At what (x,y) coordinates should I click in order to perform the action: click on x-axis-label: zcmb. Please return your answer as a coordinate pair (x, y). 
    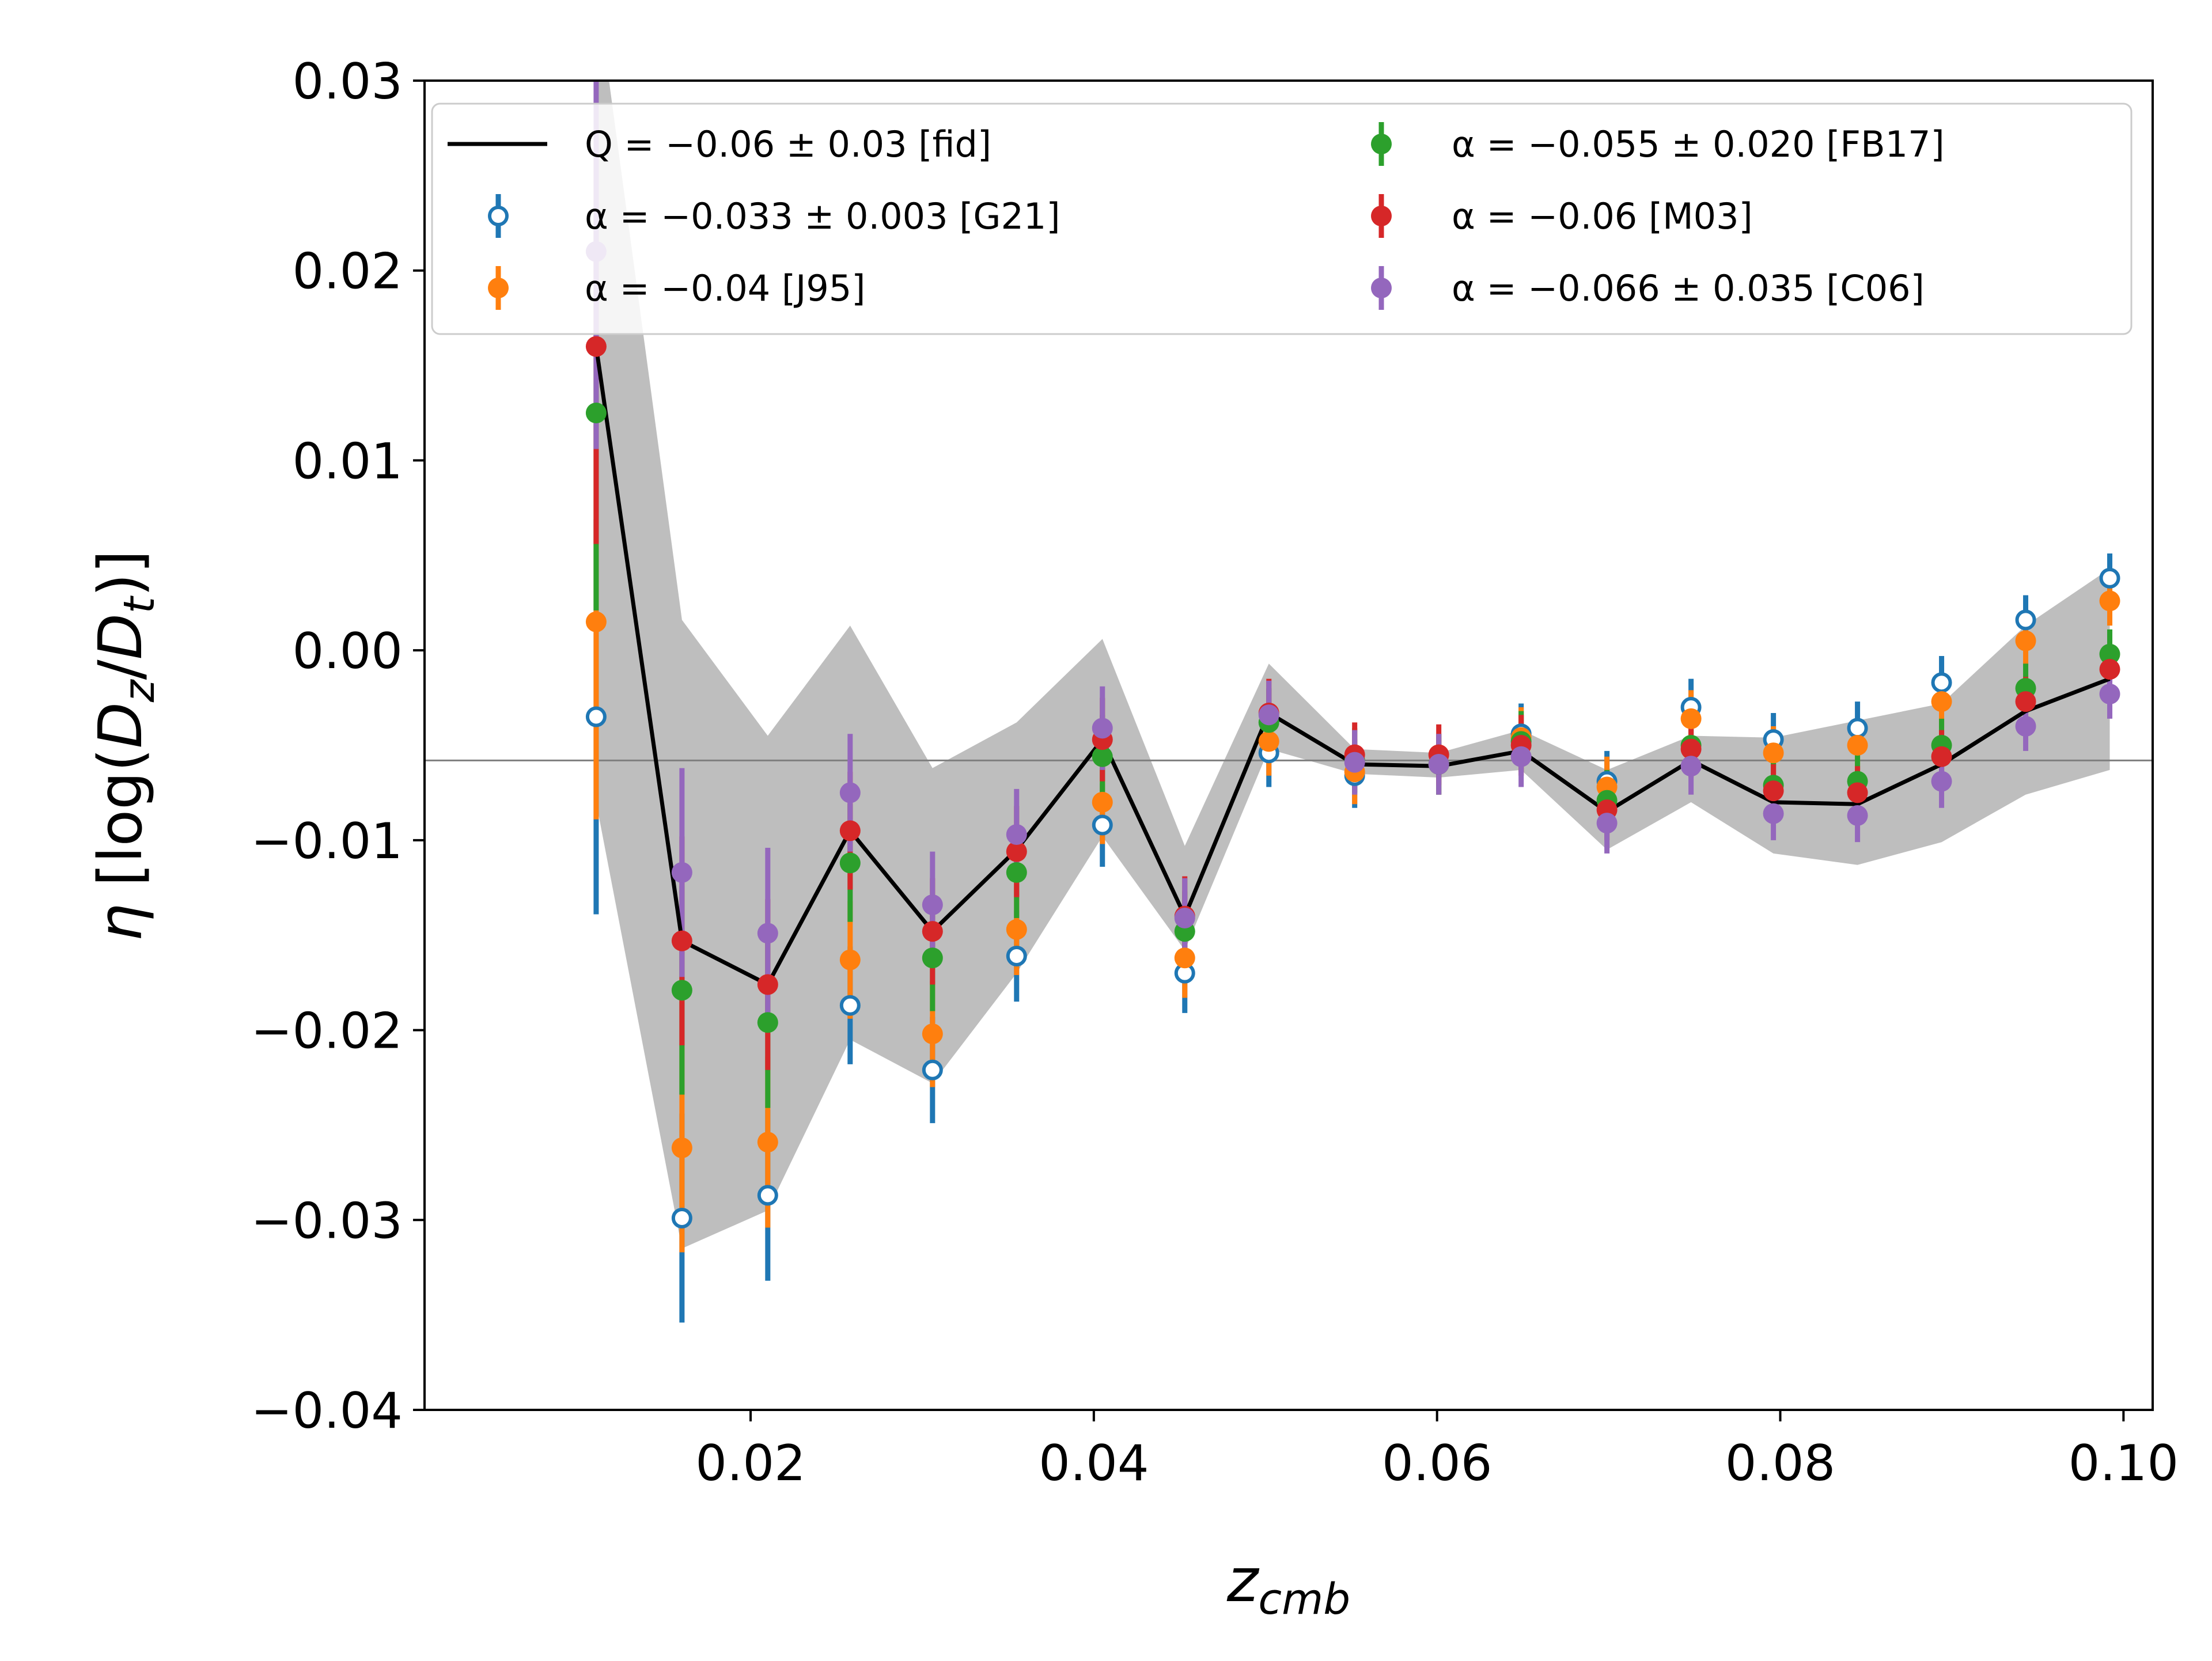
    Looking at the image, I should click on (1288, 1584).